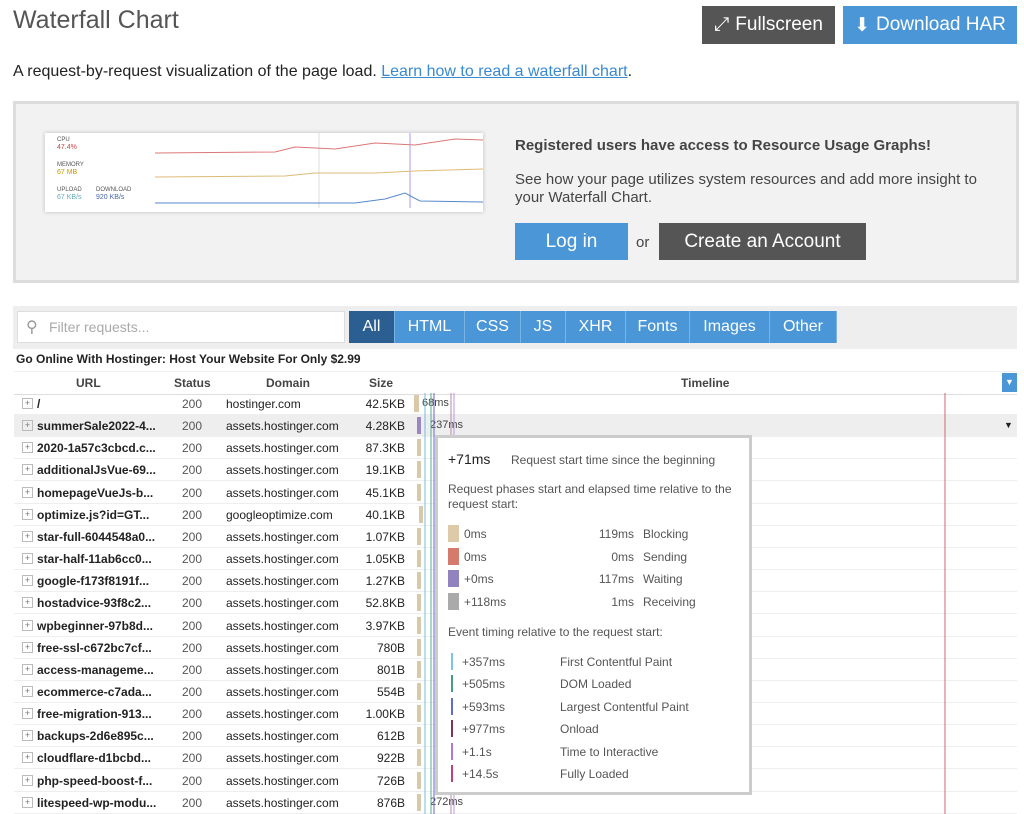 The image size is (1024, 814). I want to click on start-label: Request start time since the beginning, so click(613, 460).